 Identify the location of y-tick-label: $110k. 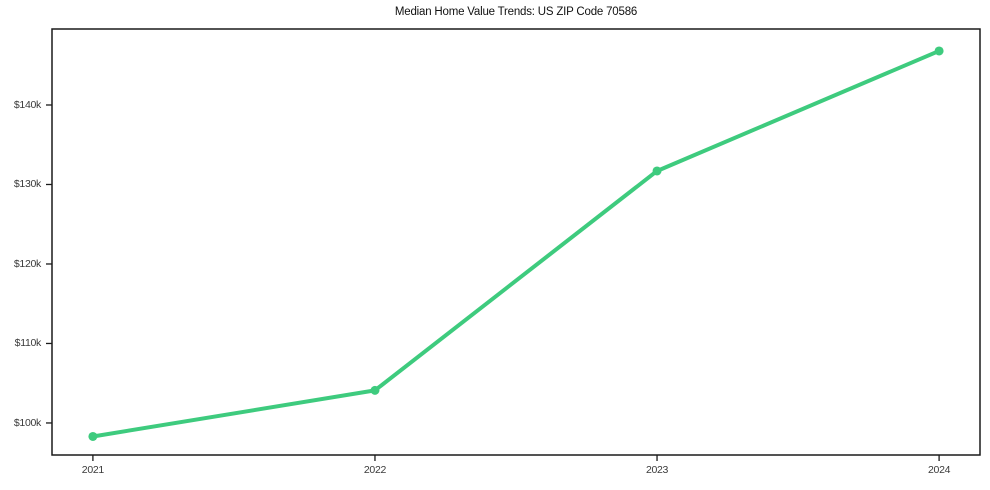
(28, 343).